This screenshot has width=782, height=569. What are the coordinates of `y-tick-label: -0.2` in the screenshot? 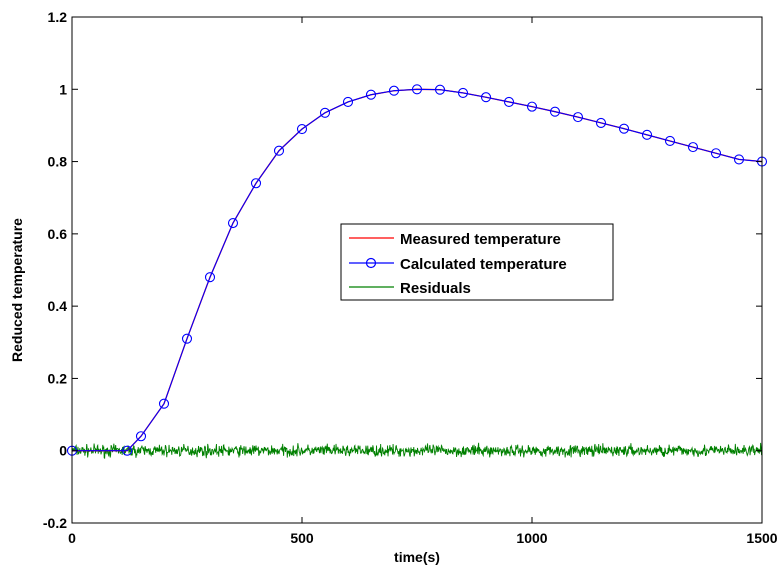 It's located at (55, 523).